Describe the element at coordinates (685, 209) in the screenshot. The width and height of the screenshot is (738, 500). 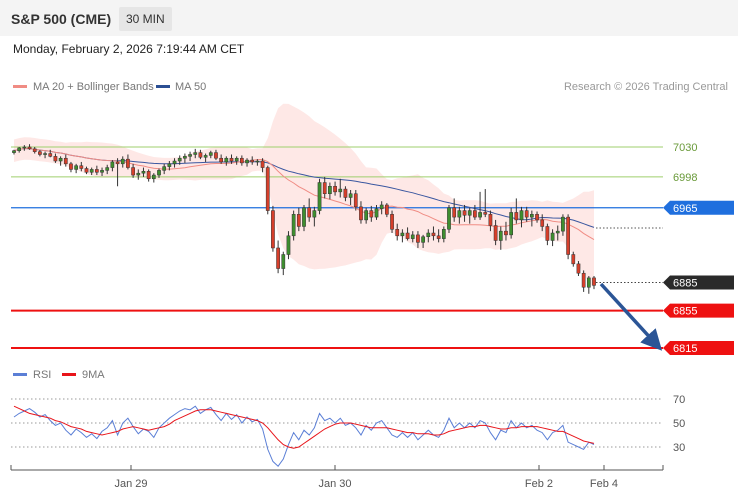
I see `pivot-label-6965: 6965` at that location.